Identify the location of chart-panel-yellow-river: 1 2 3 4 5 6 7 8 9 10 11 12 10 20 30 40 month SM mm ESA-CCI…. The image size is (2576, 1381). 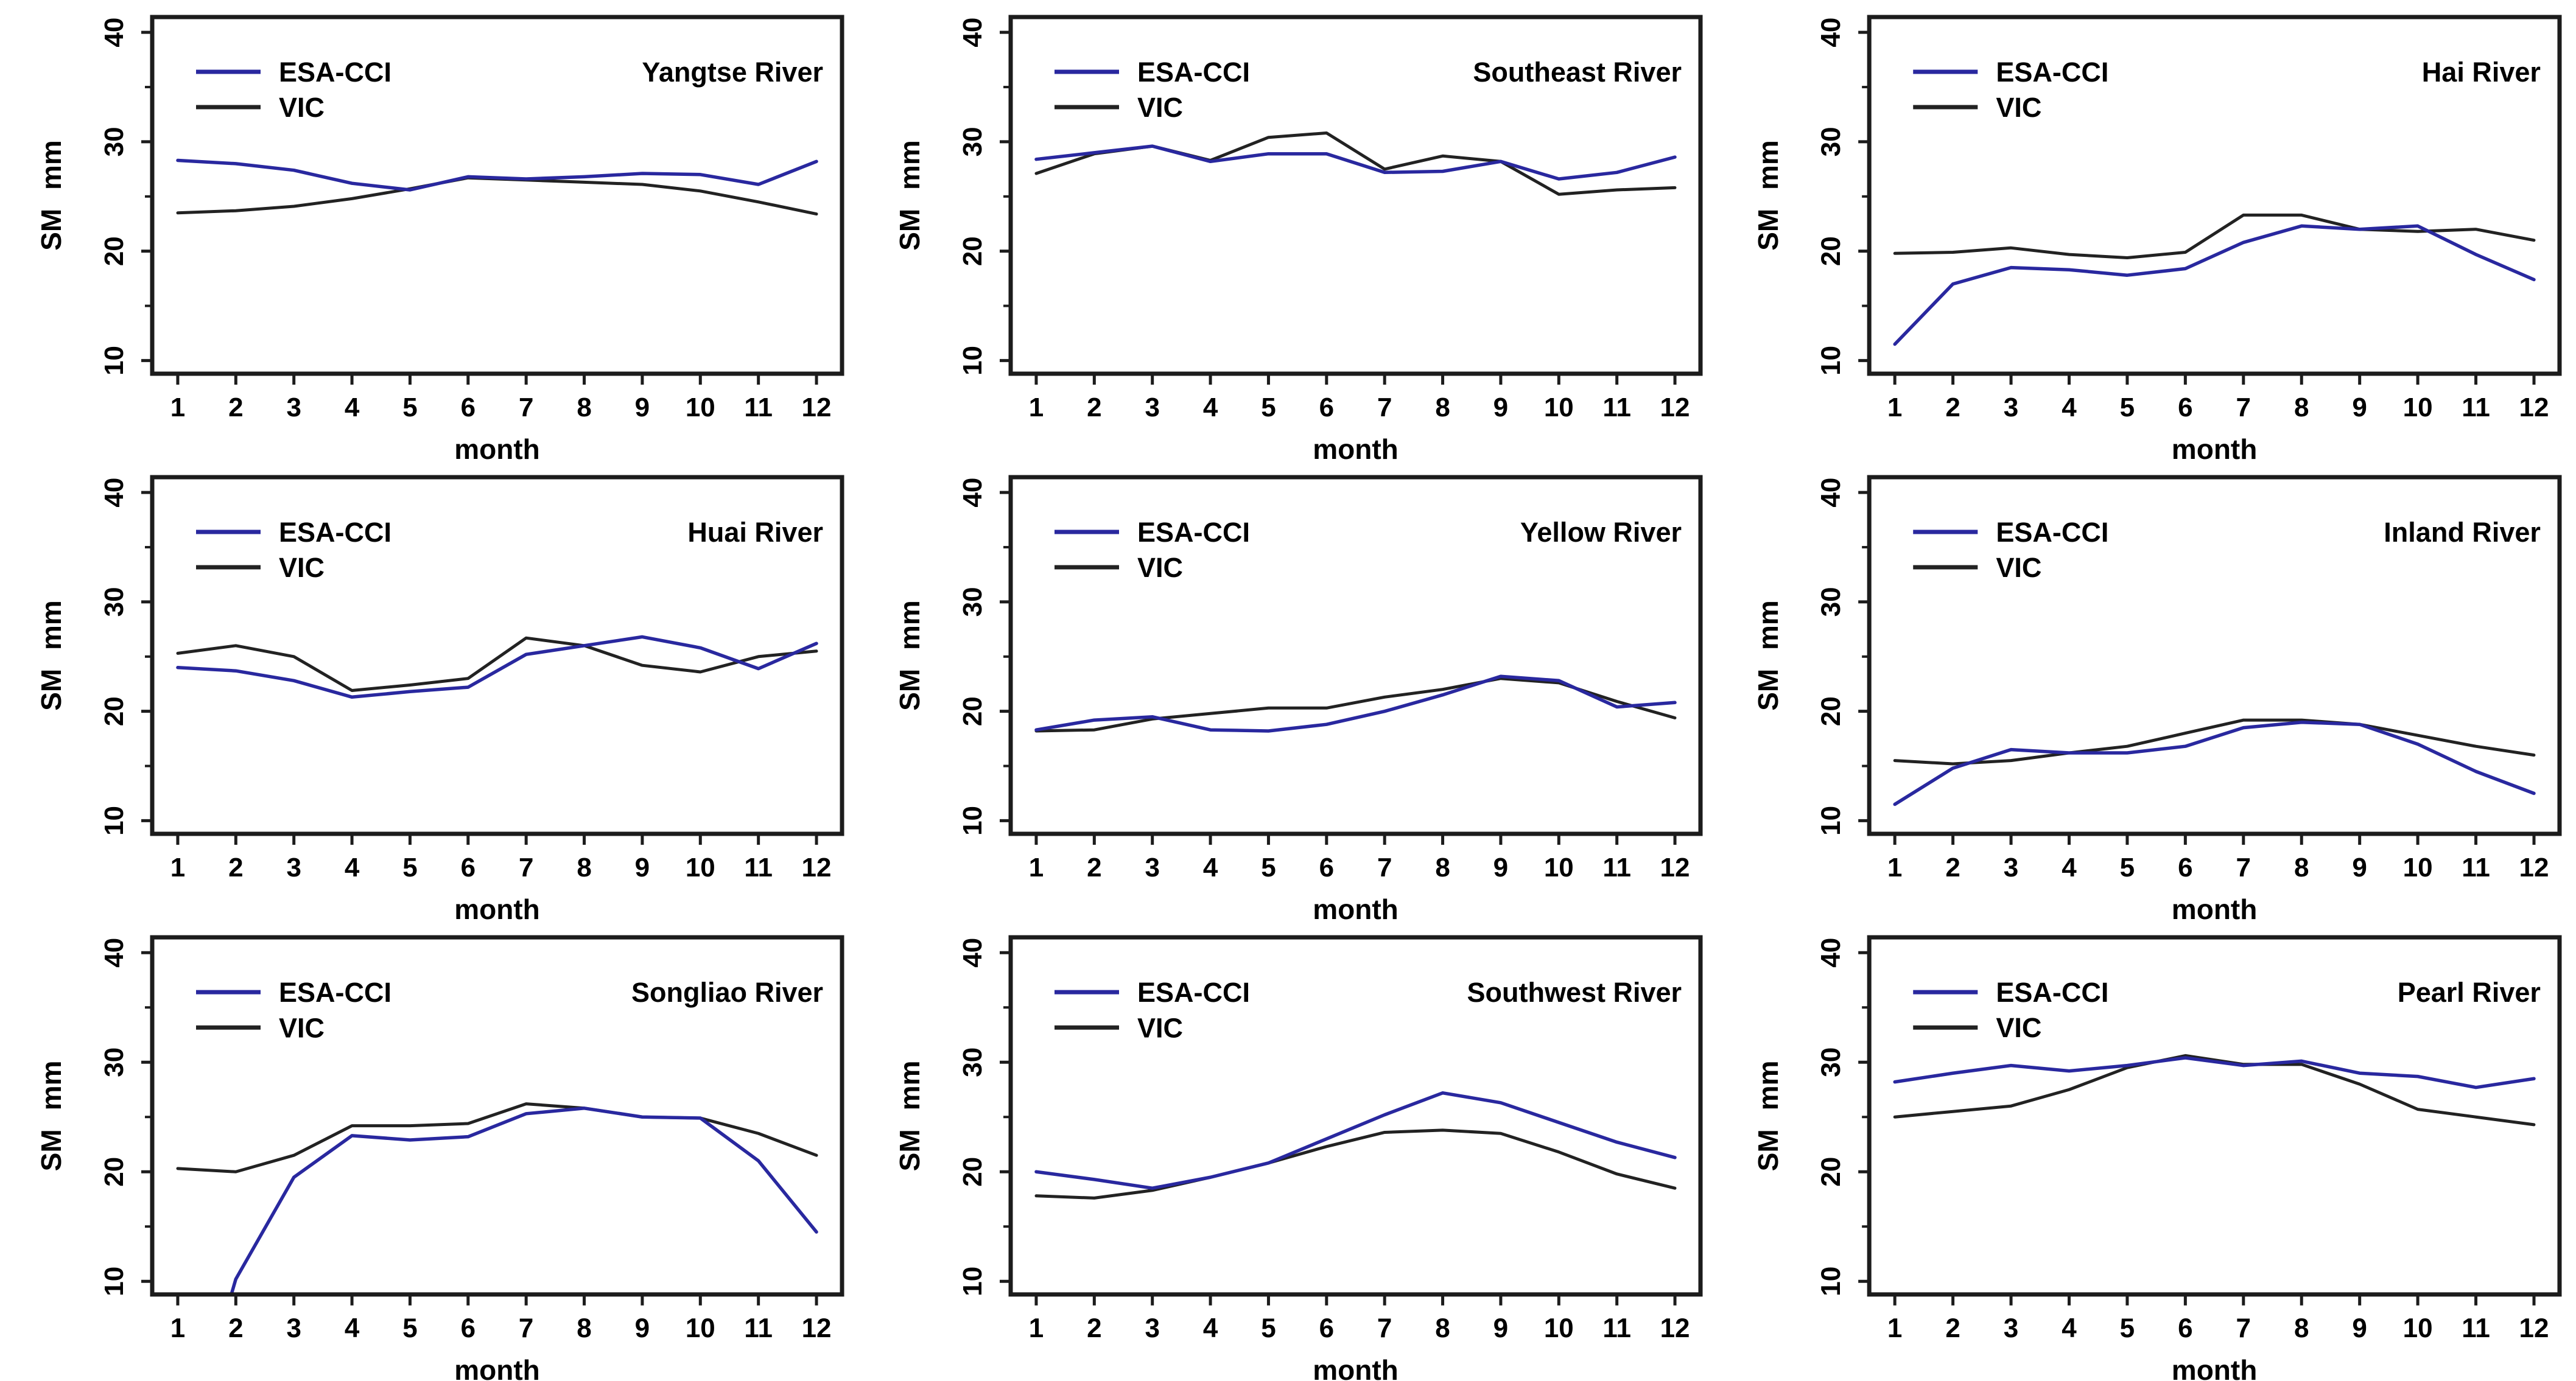
(1287, 690).